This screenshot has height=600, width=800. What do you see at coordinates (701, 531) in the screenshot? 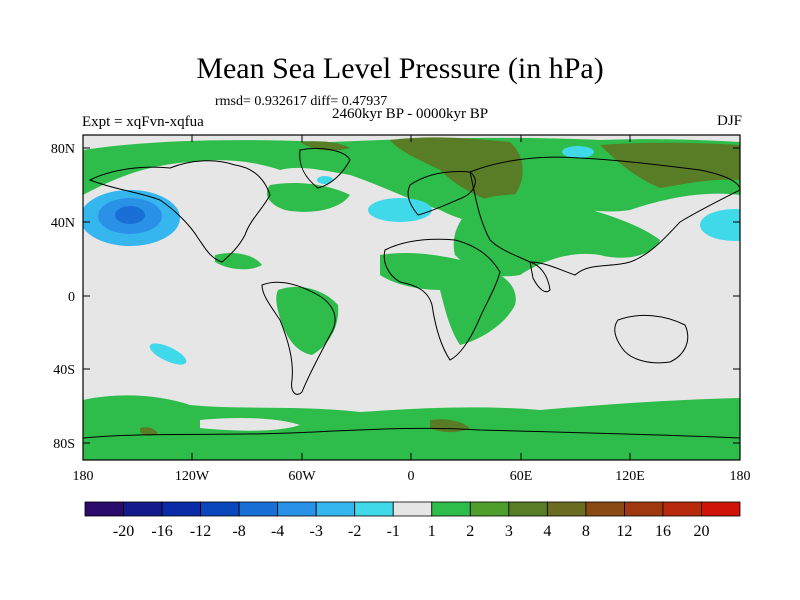
I see `colorbar-tick-label: 20` at bounding box center [701, 531].